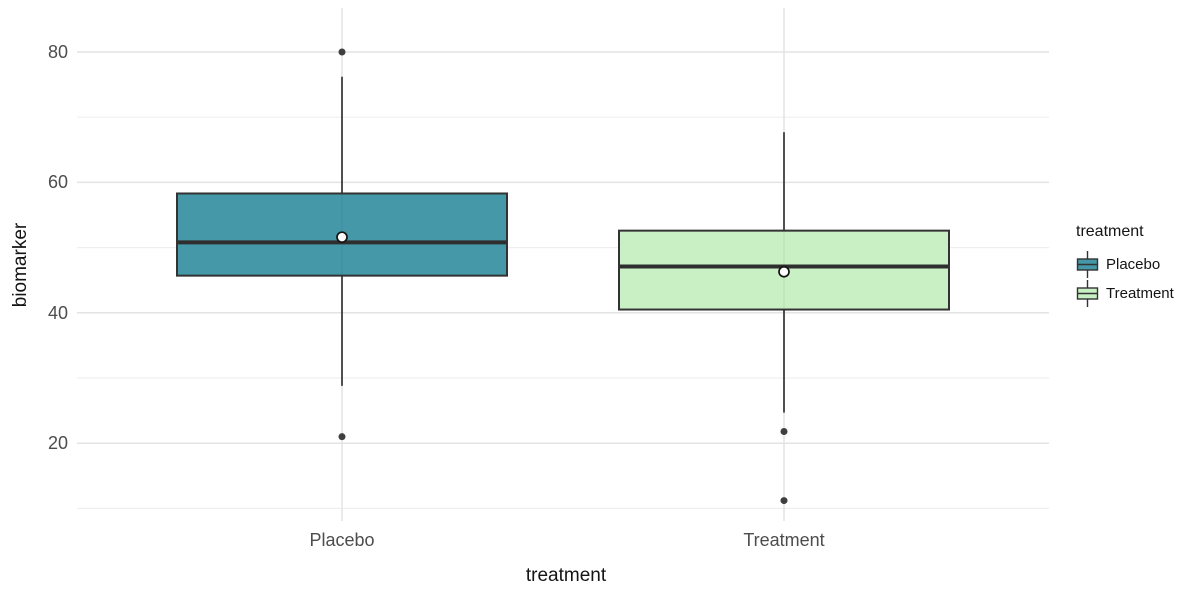 The height and width of the screenshot is (600, 1200). I want to click on legend-title: treatment, so click(1110, 231).